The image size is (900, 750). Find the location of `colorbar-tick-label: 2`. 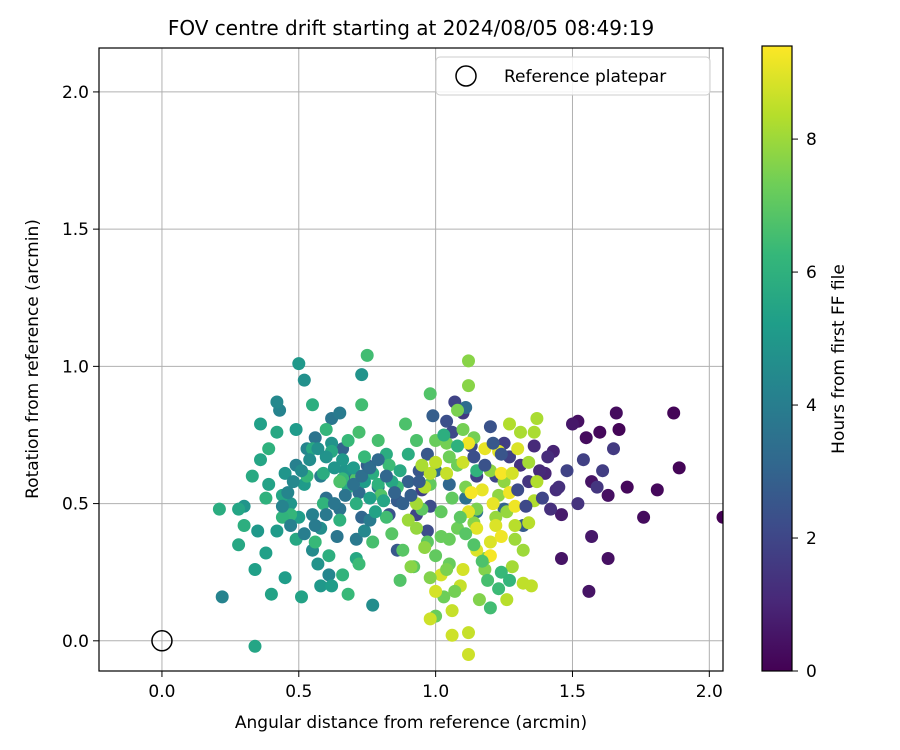

colorbar-tick-label: 2 is located at coordinates (811, 539).